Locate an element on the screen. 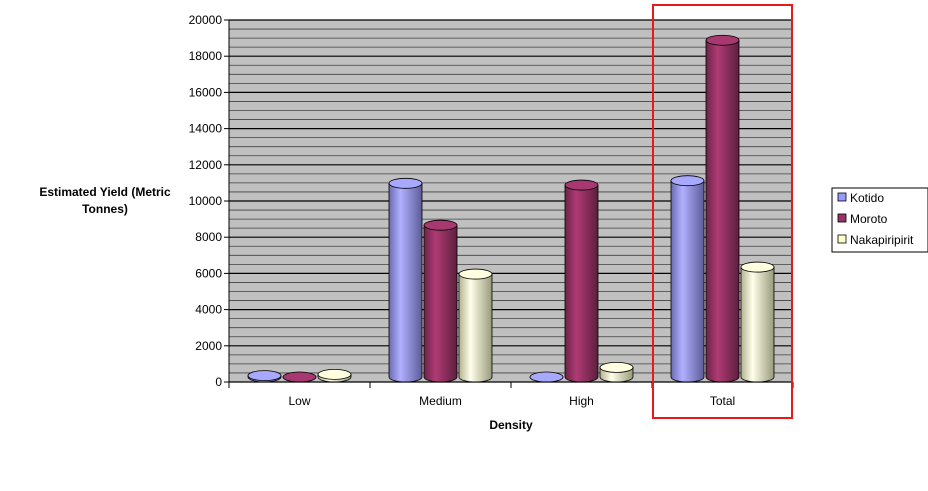  y-tick-label: 12000 is located at coordinates (206, 165).